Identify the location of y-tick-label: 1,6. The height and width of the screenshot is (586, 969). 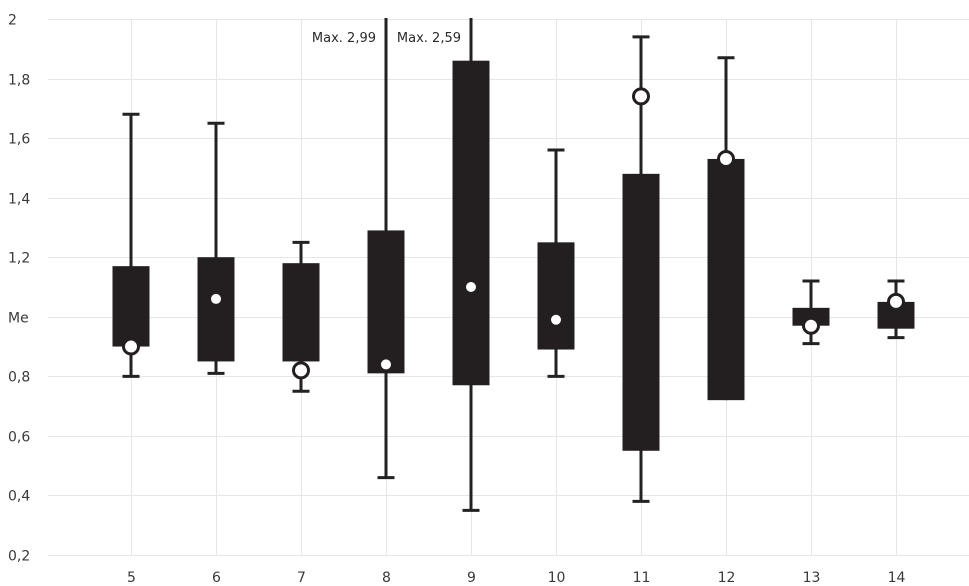
(19, 140).